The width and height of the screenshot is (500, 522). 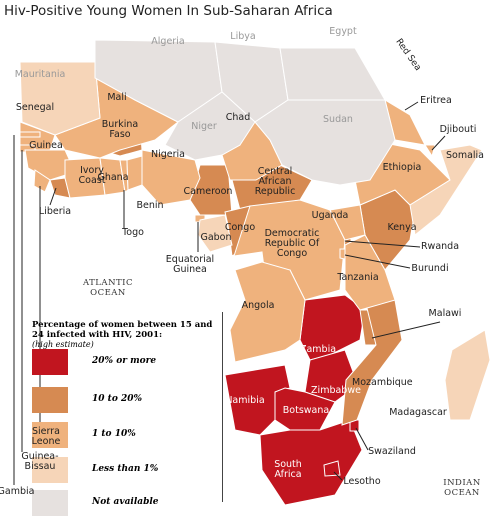 What do you see at coordinates (430, 268) in the screenshot?
I see `country-label: Burundi` at bounding box center [430, 268].